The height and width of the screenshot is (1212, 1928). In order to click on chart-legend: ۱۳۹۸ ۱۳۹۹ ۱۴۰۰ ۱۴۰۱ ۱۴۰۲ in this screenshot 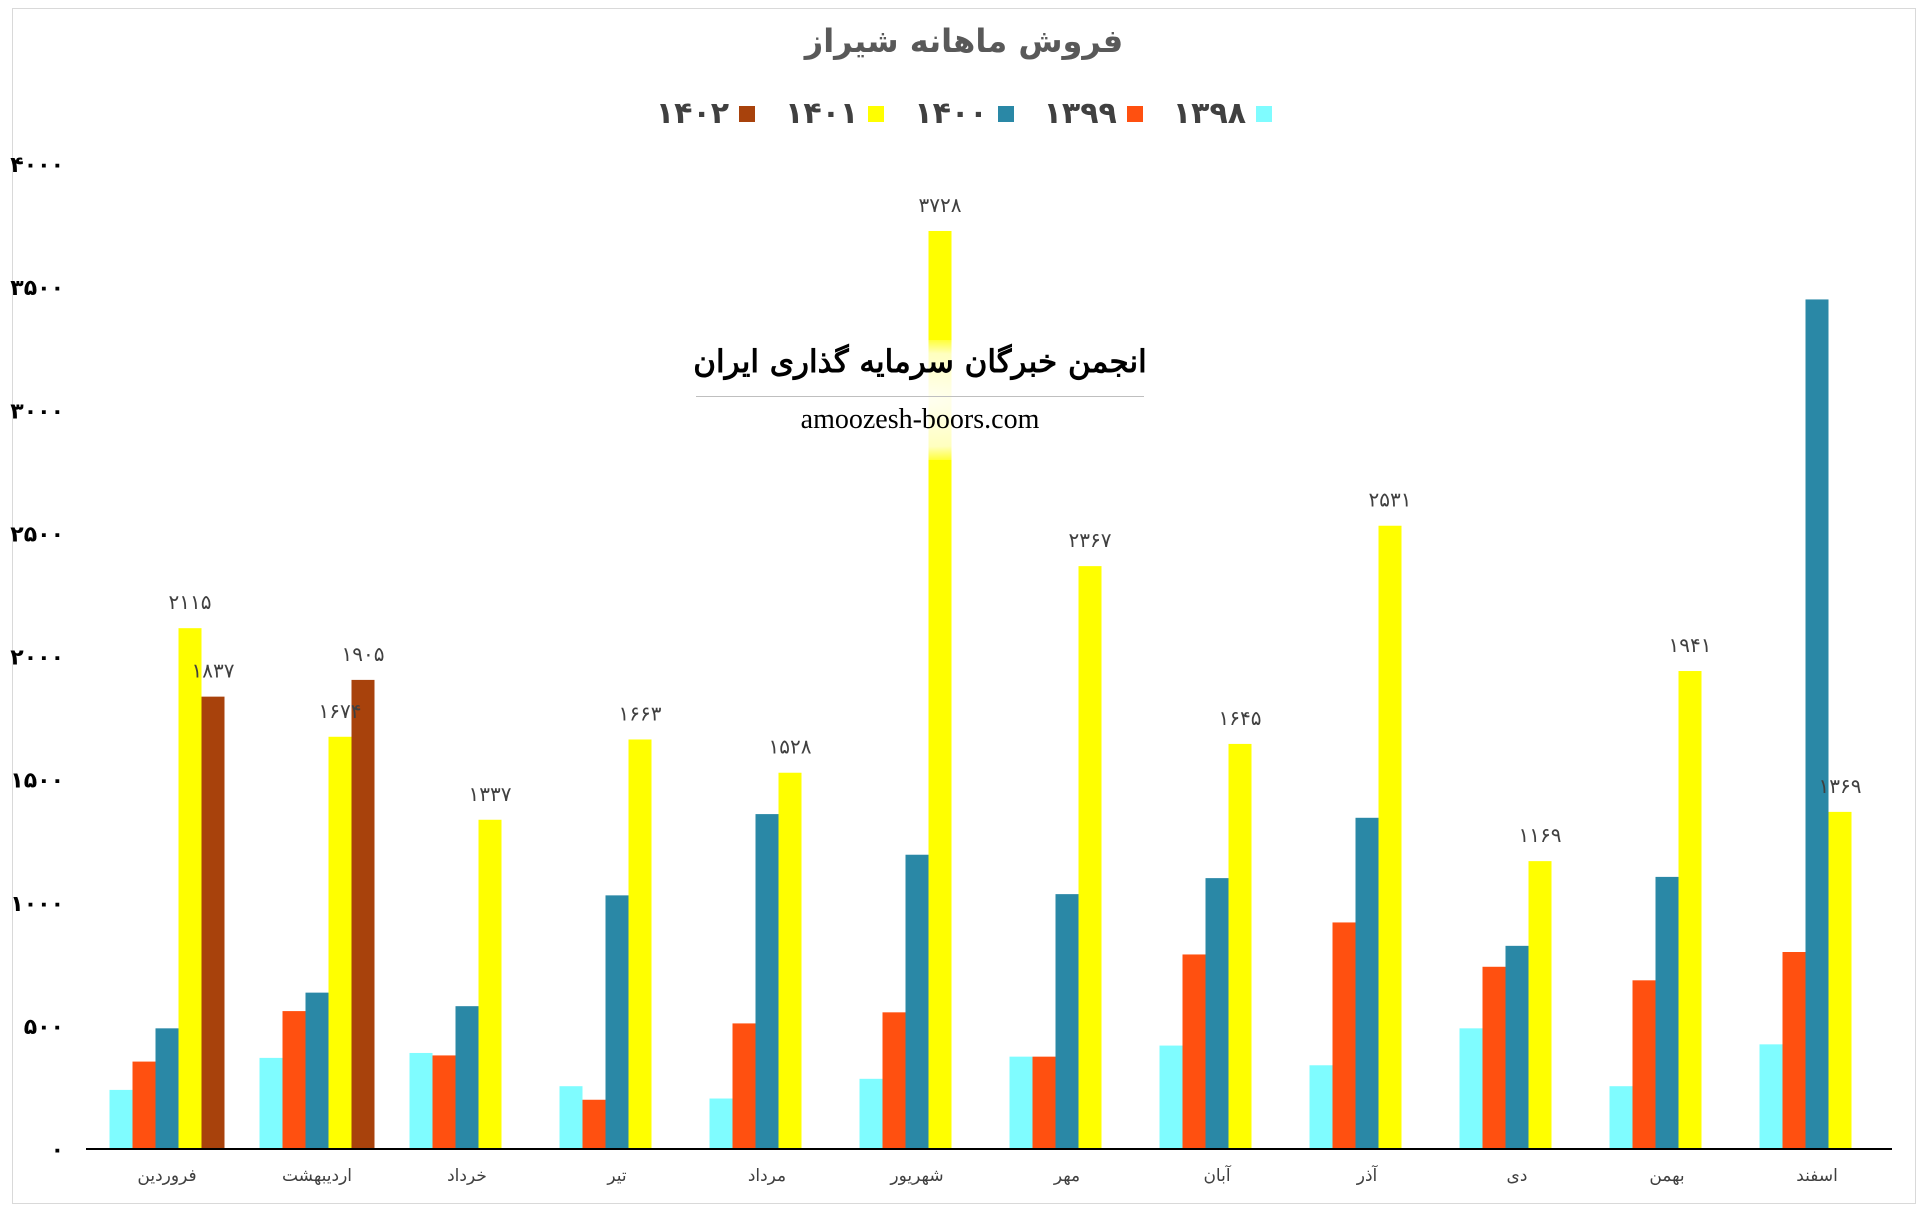, I will do `click(964, 113)`.